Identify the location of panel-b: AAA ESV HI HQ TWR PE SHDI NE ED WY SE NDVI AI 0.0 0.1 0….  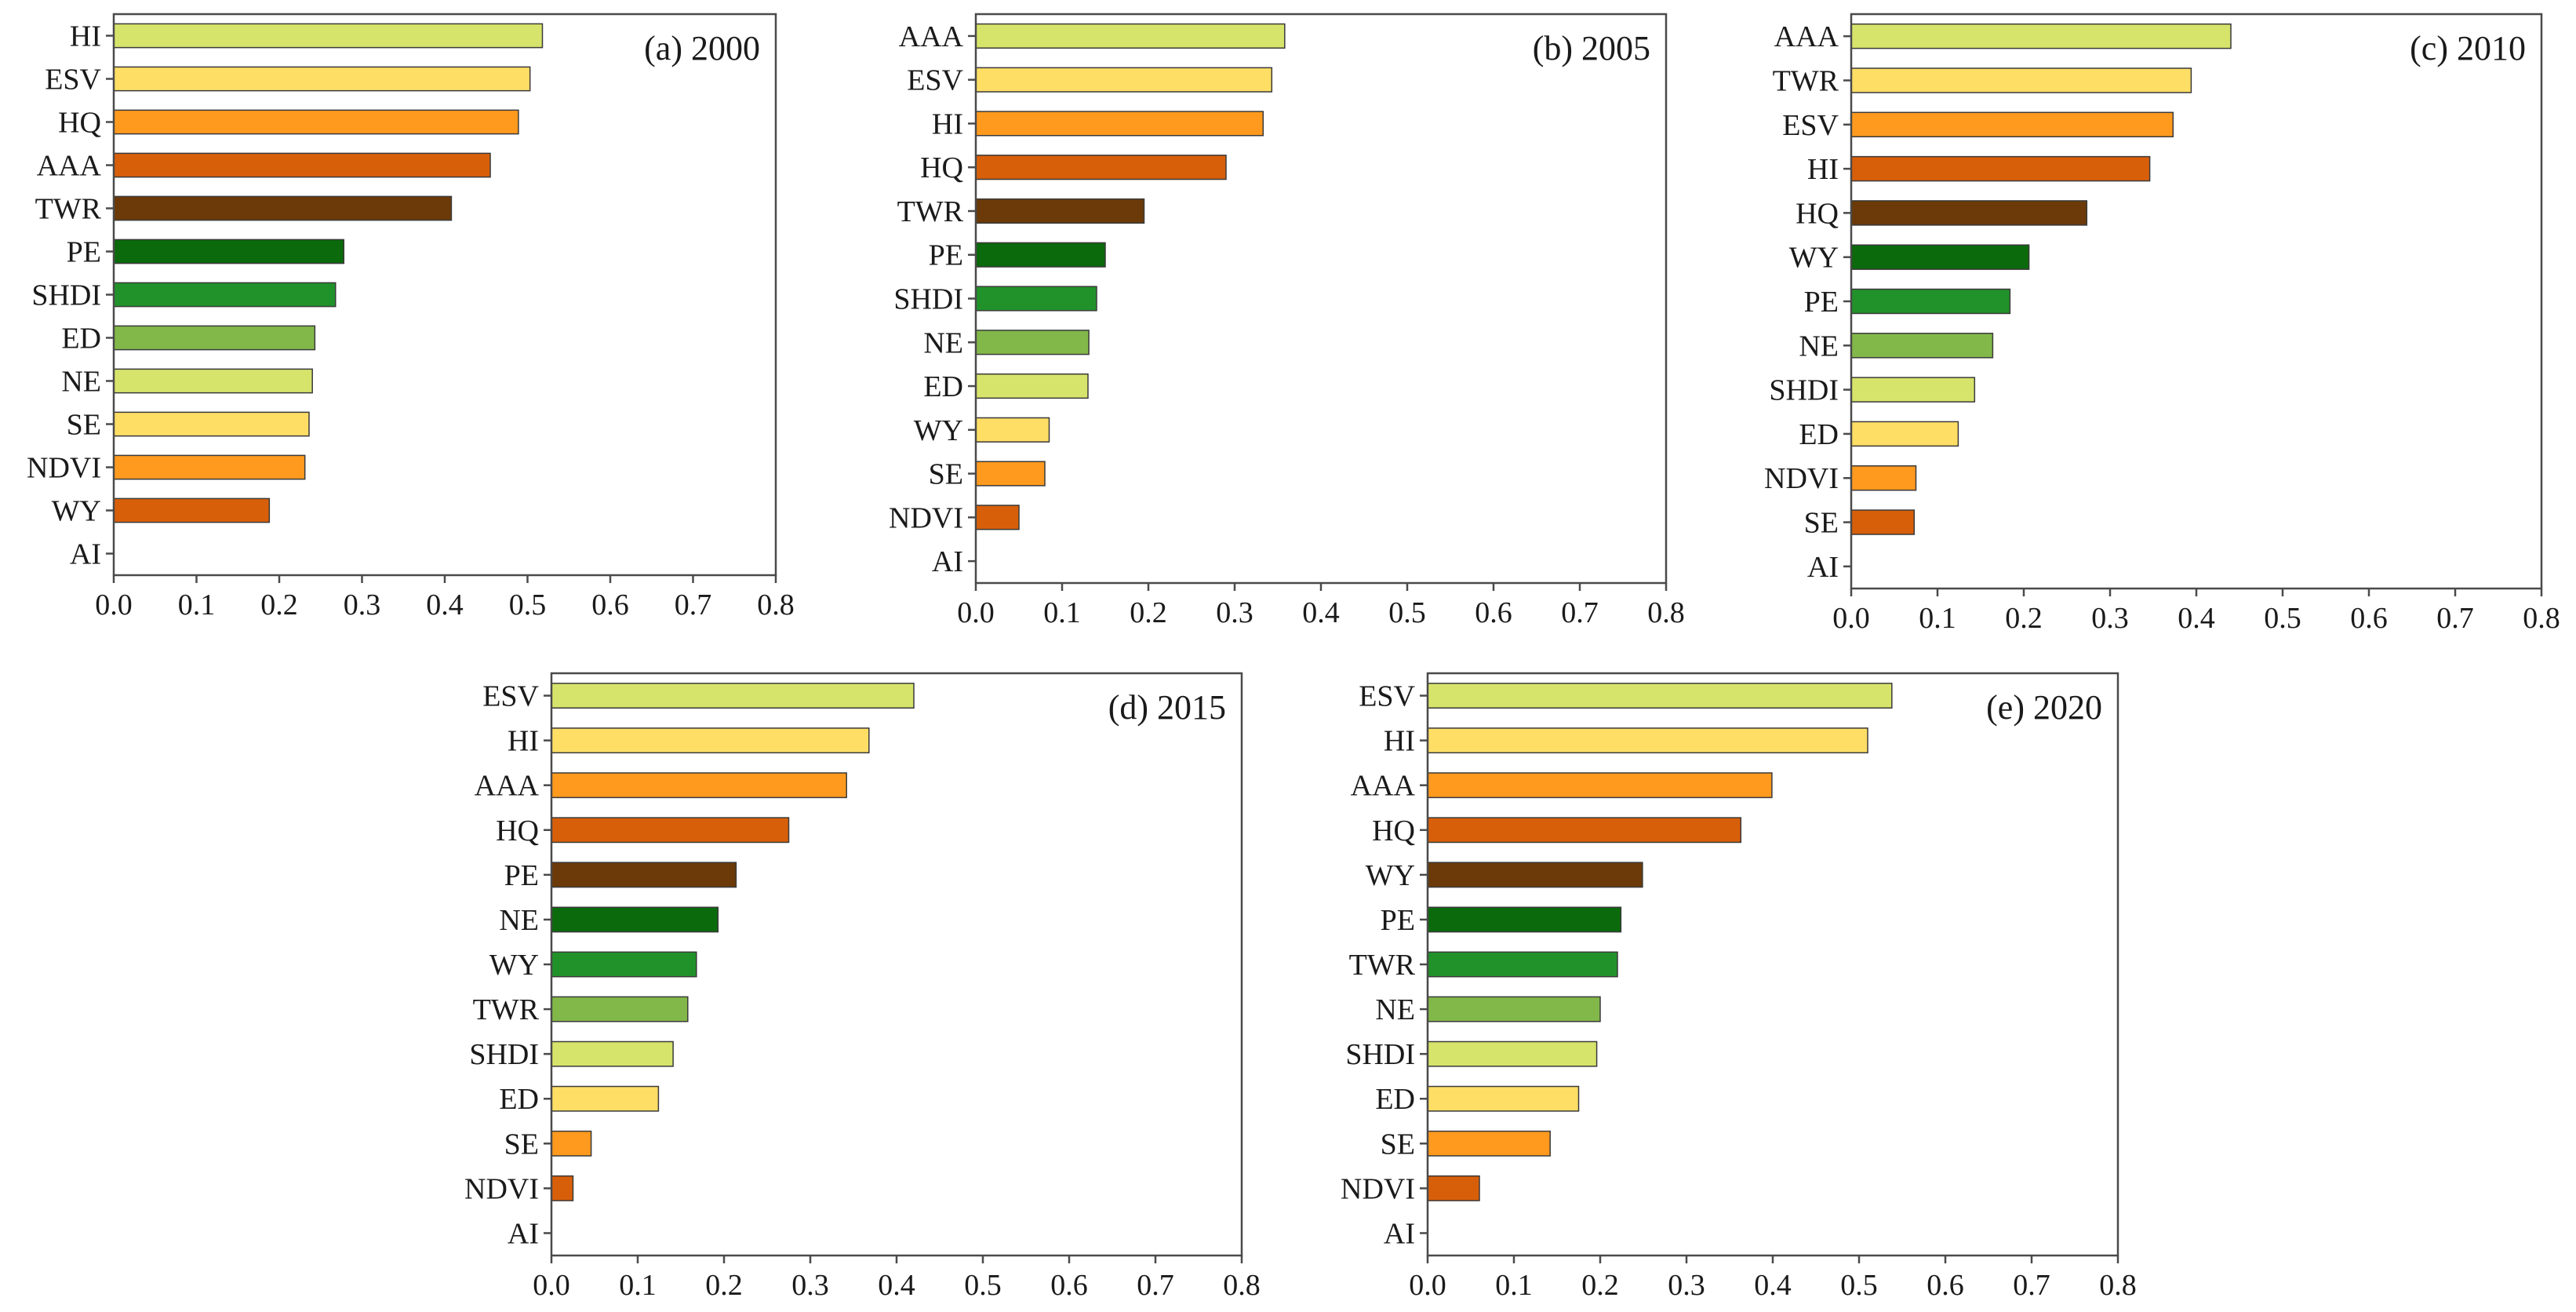
(1287, 321).